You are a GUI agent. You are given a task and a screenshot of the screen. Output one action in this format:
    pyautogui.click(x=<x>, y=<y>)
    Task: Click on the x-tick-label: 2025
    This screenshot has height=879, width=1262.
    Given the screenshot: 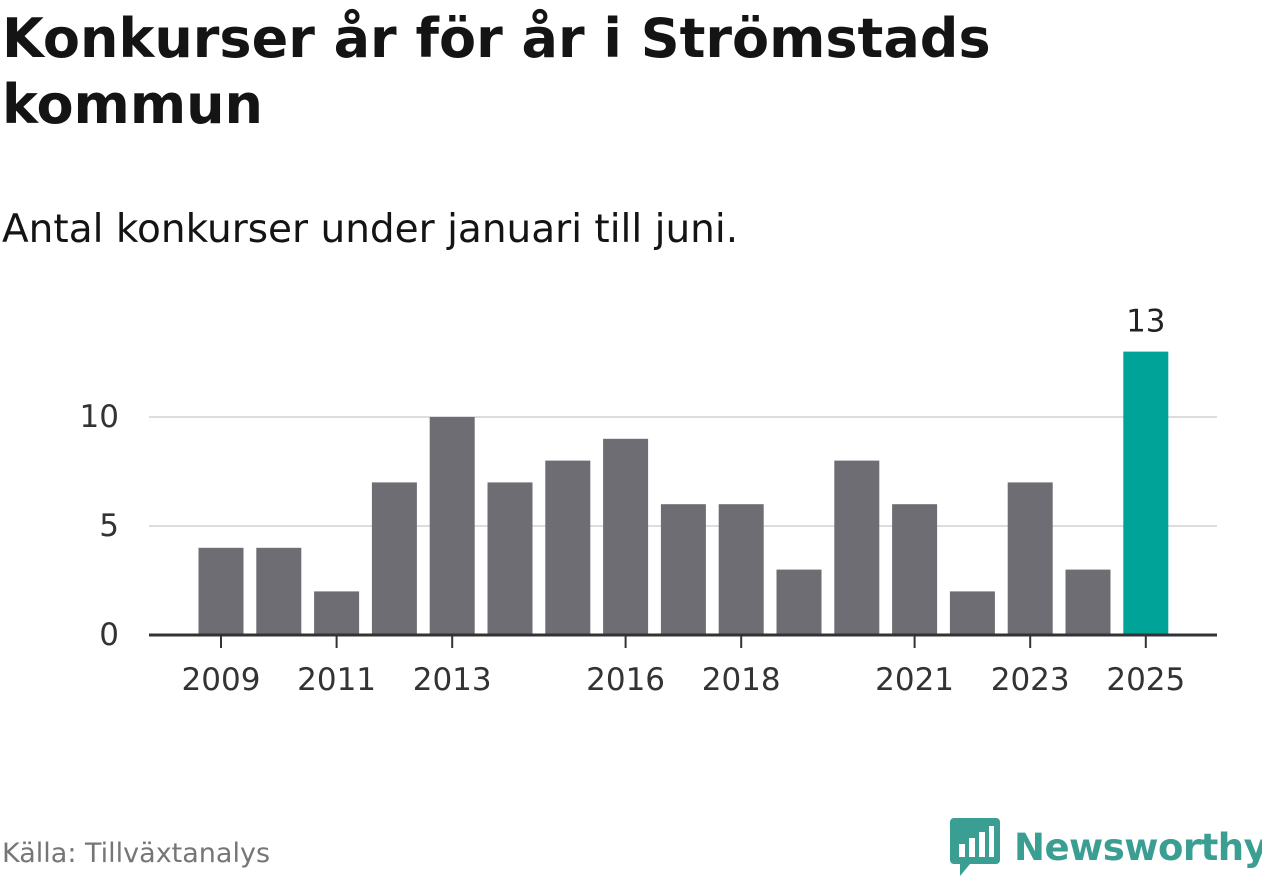 What is the action you would take?
    pyautogui.click(x=1145, y=680)
    